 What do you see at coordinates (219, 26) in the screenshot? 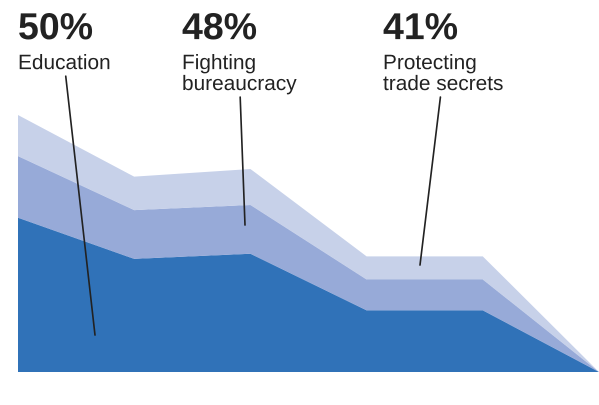
I see `text: 48%` at bounding box center [219, 26].